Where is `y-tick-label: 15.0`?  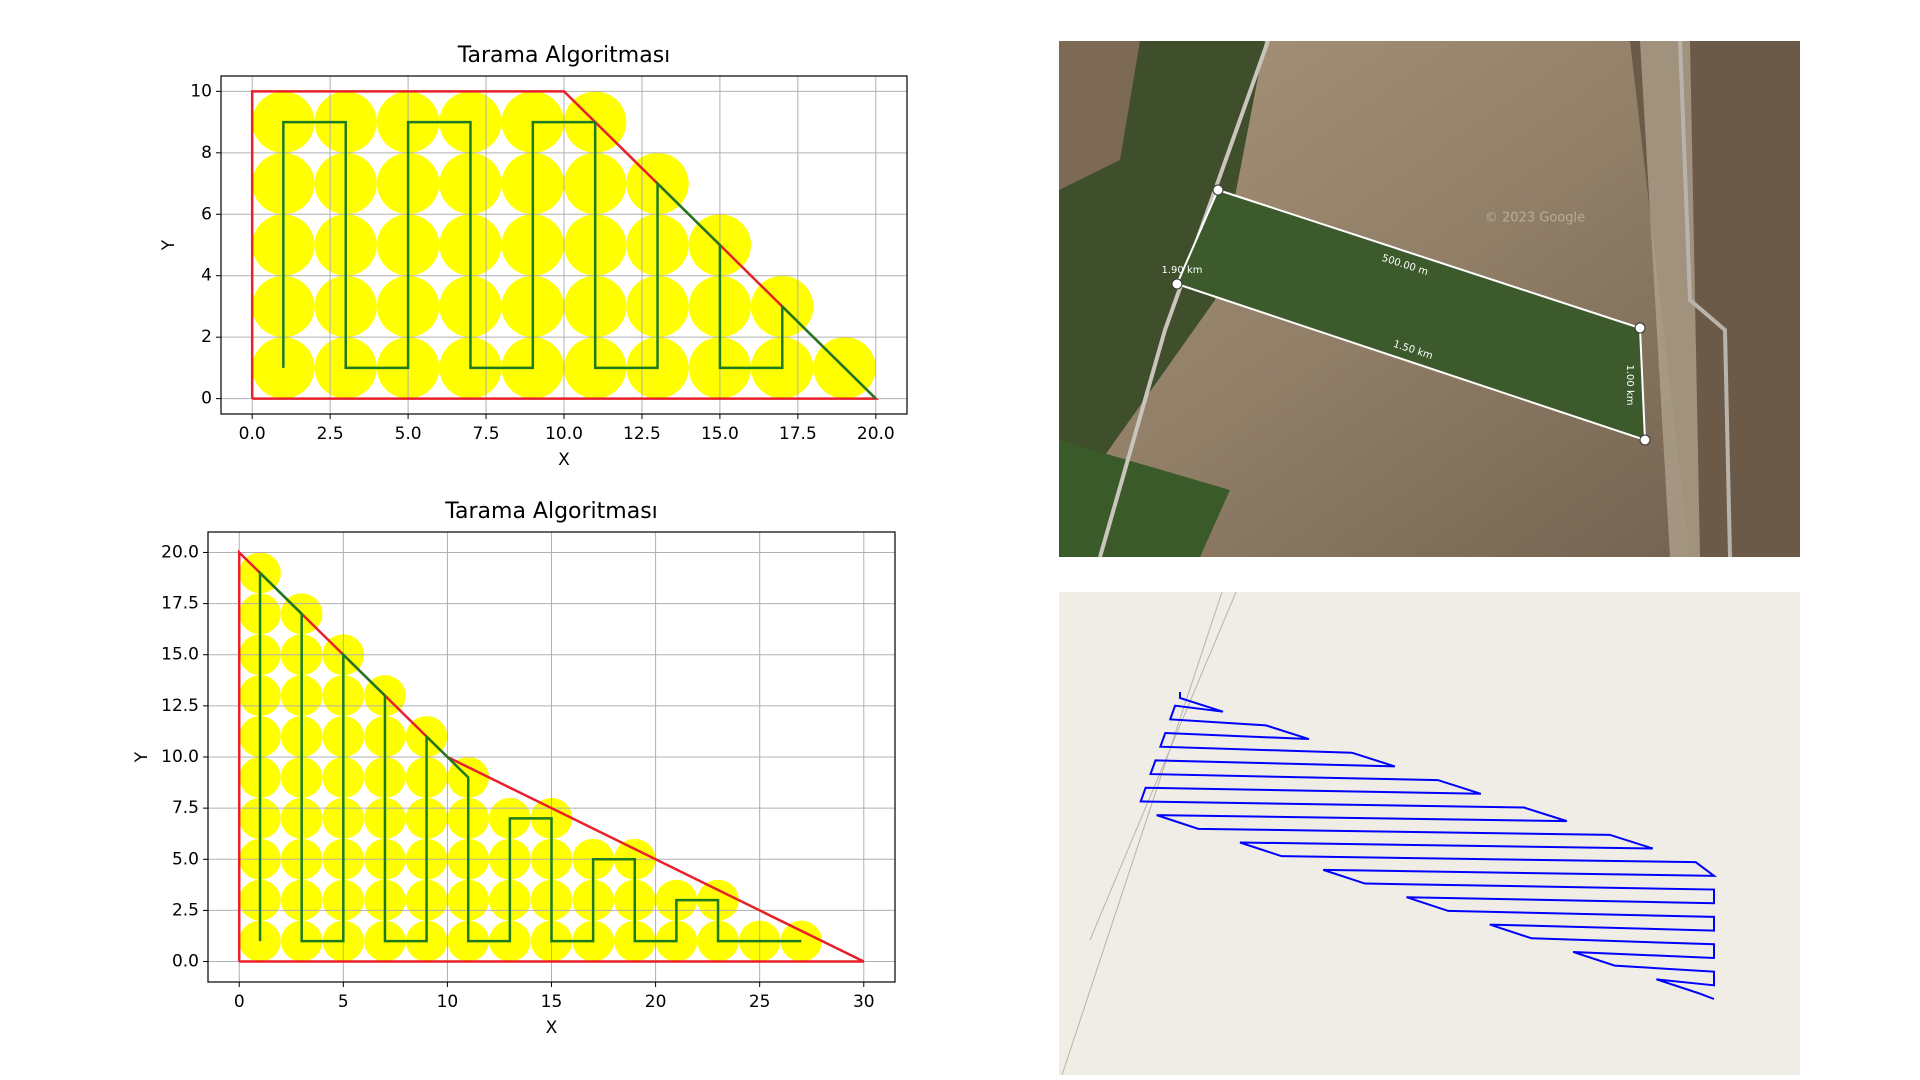
y-tick-label: 15.0 is located at coordinates (180, 655).